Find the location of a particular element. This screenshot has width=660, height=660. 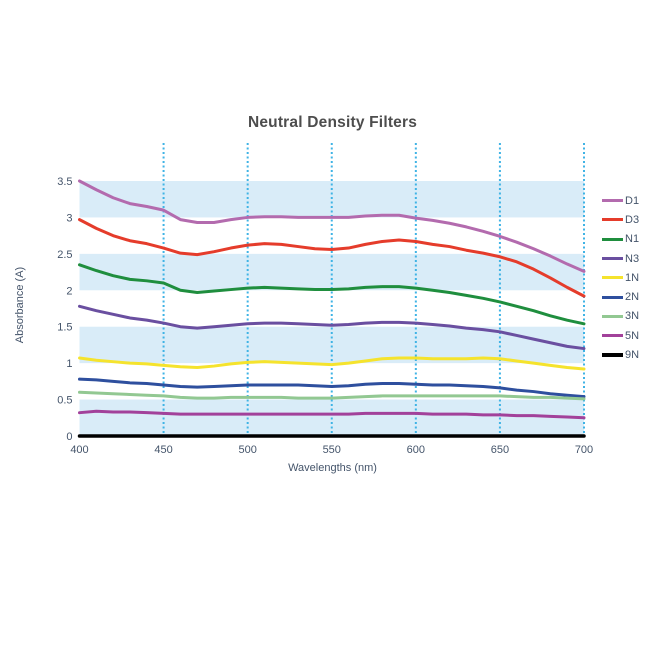

x-tick-label-600: 600 is located at coordinates (416, 450).